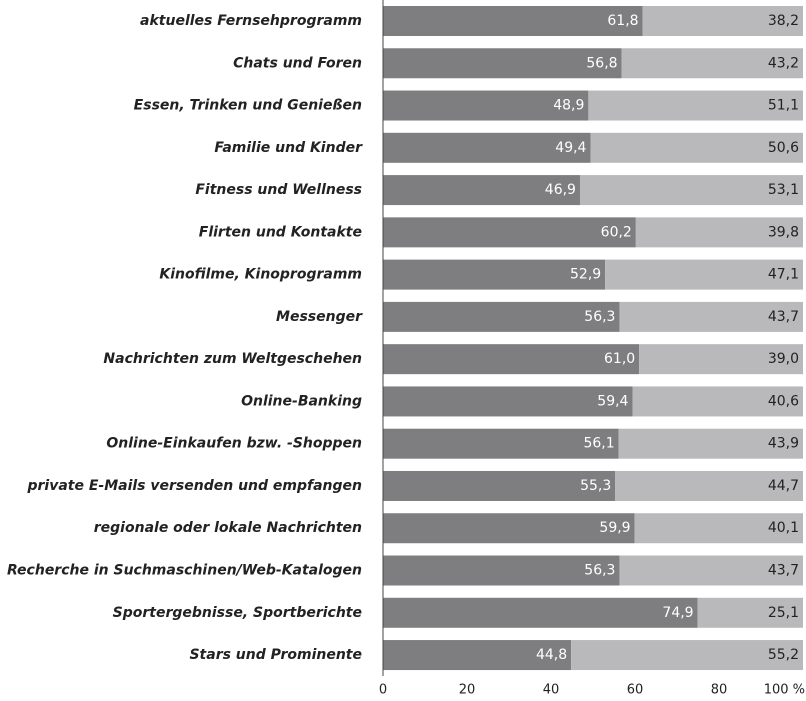  Describe the element at coordinates (601, 63) in the screenshot. I see `value-label: 56,8` at that location.